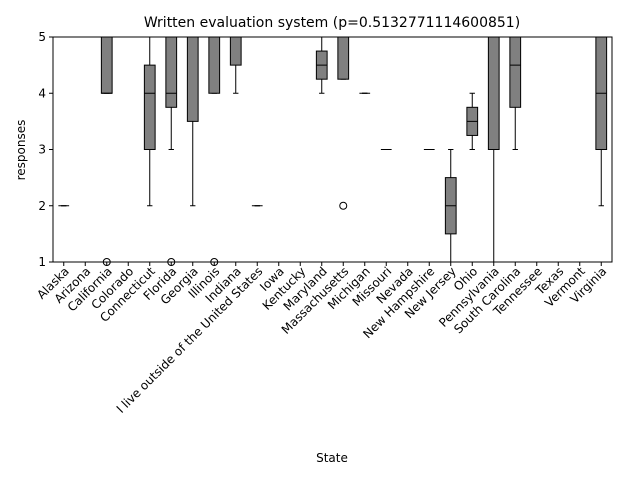 This screenshot has height=480, width=640. What do you see at coordinates (343, 205) in the screenshot?
I see `flier` at bounding box center [343, 205].